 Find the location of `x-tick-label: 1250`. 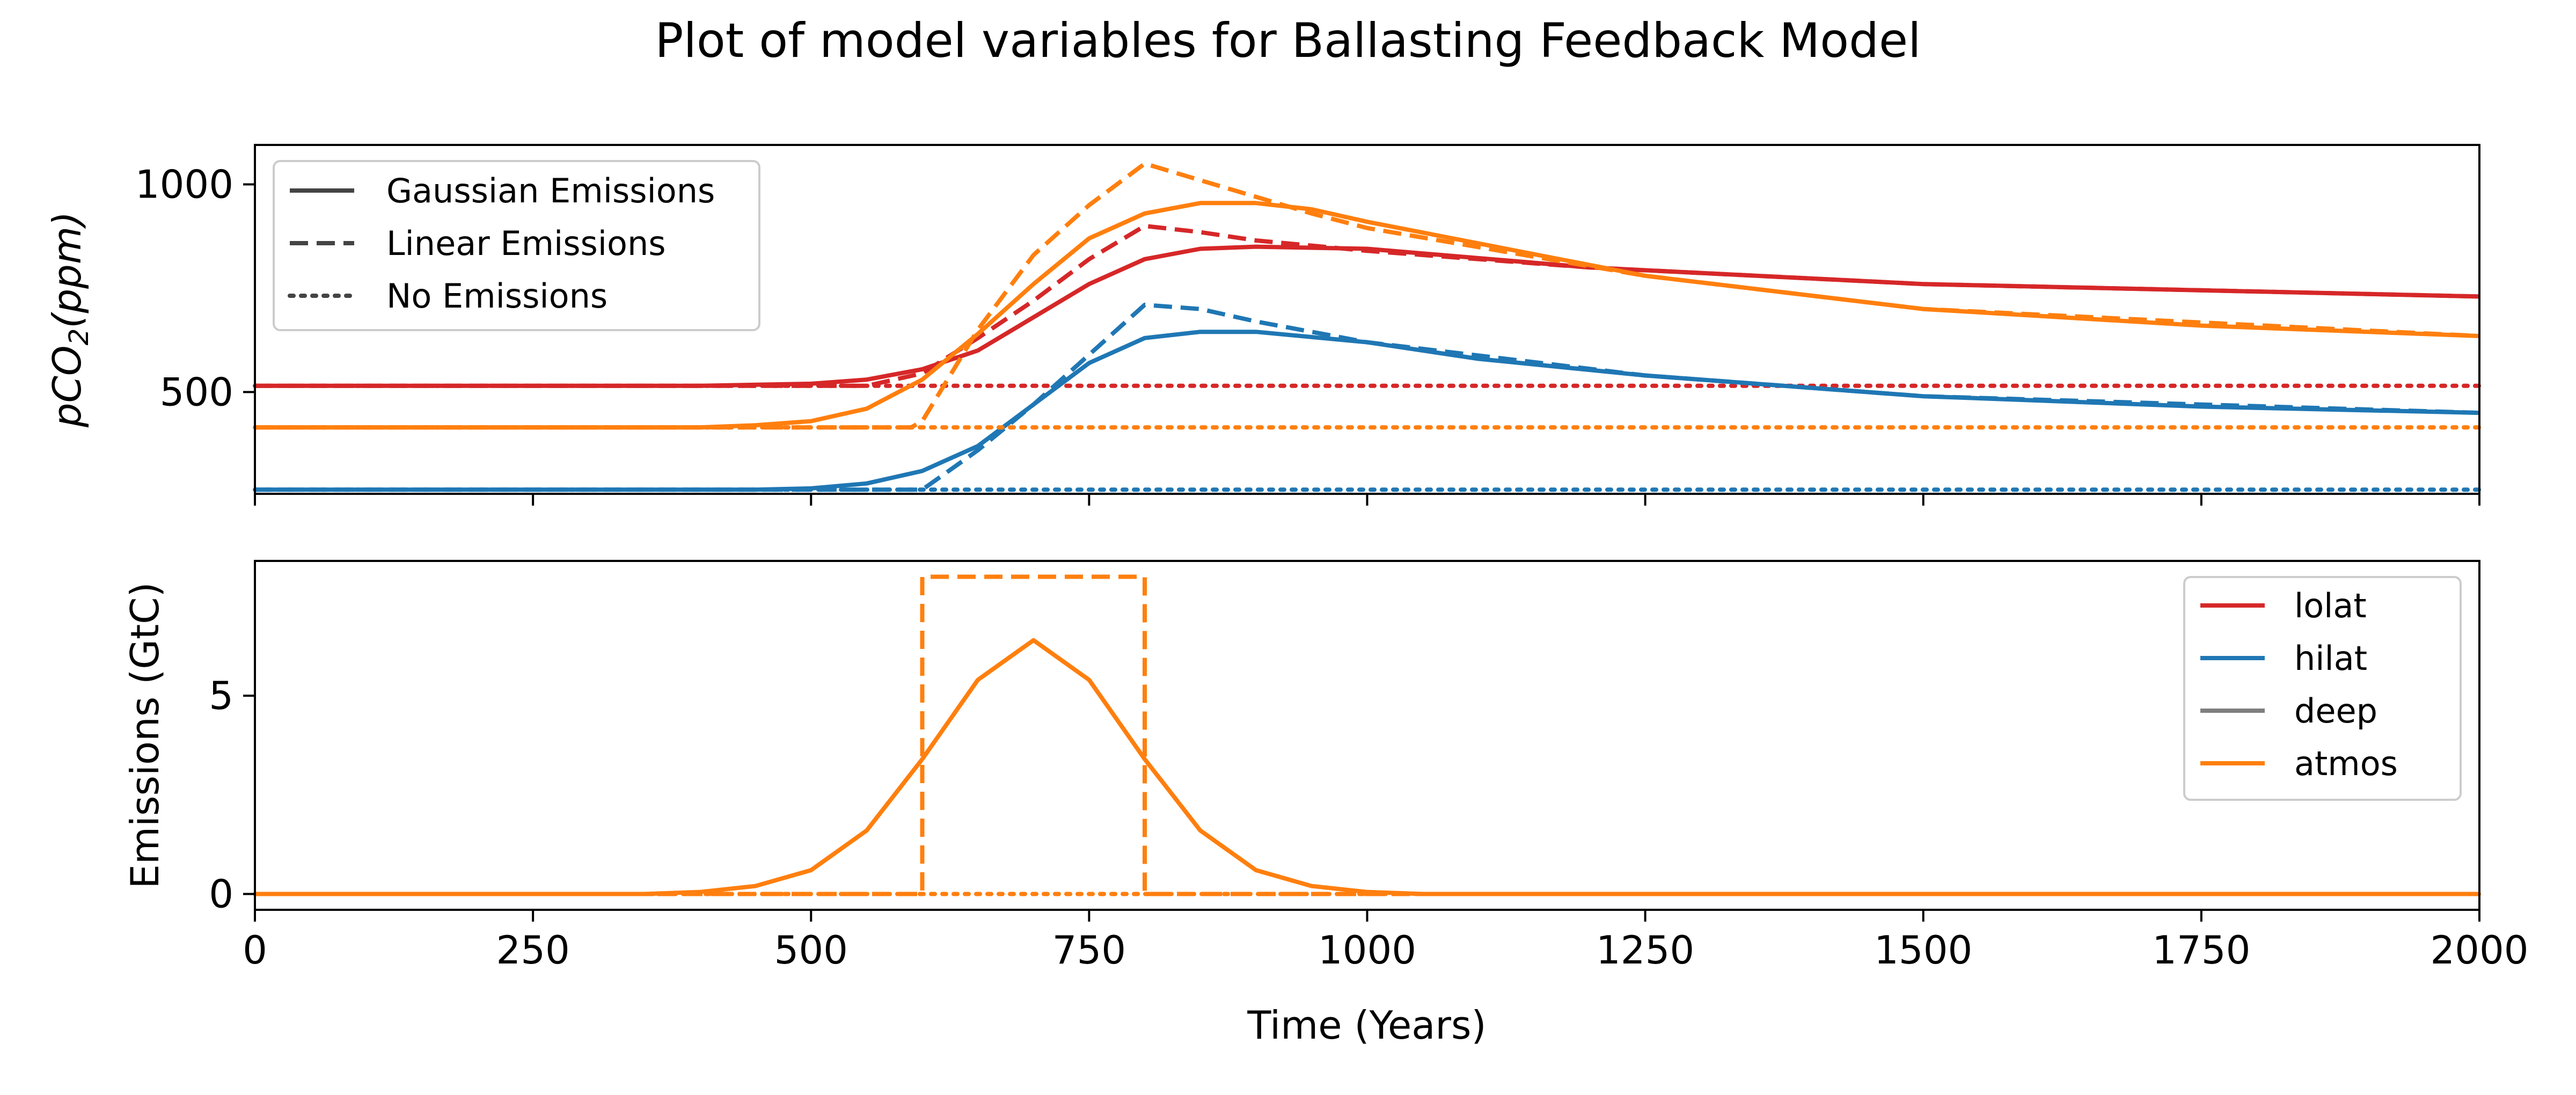

x-tick-label: 1250 is located at coordinates (1645, 950).